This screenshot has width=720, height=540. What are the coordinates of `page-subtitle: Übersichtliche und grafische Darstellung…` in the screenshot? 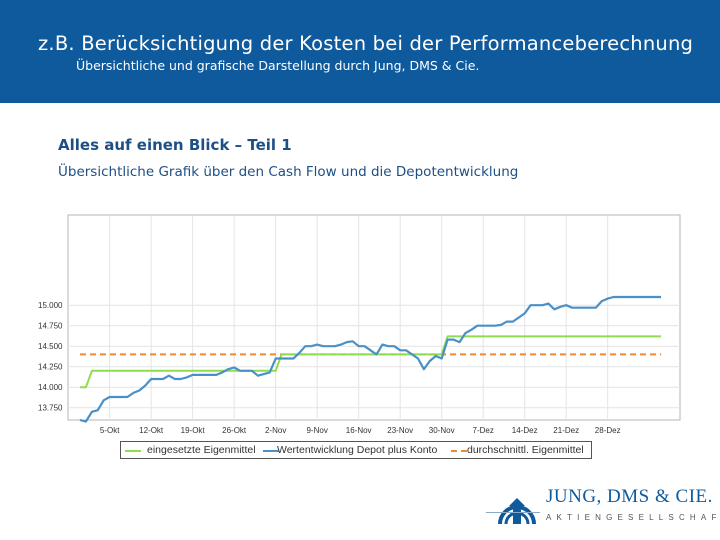 It's located at (278, 65).